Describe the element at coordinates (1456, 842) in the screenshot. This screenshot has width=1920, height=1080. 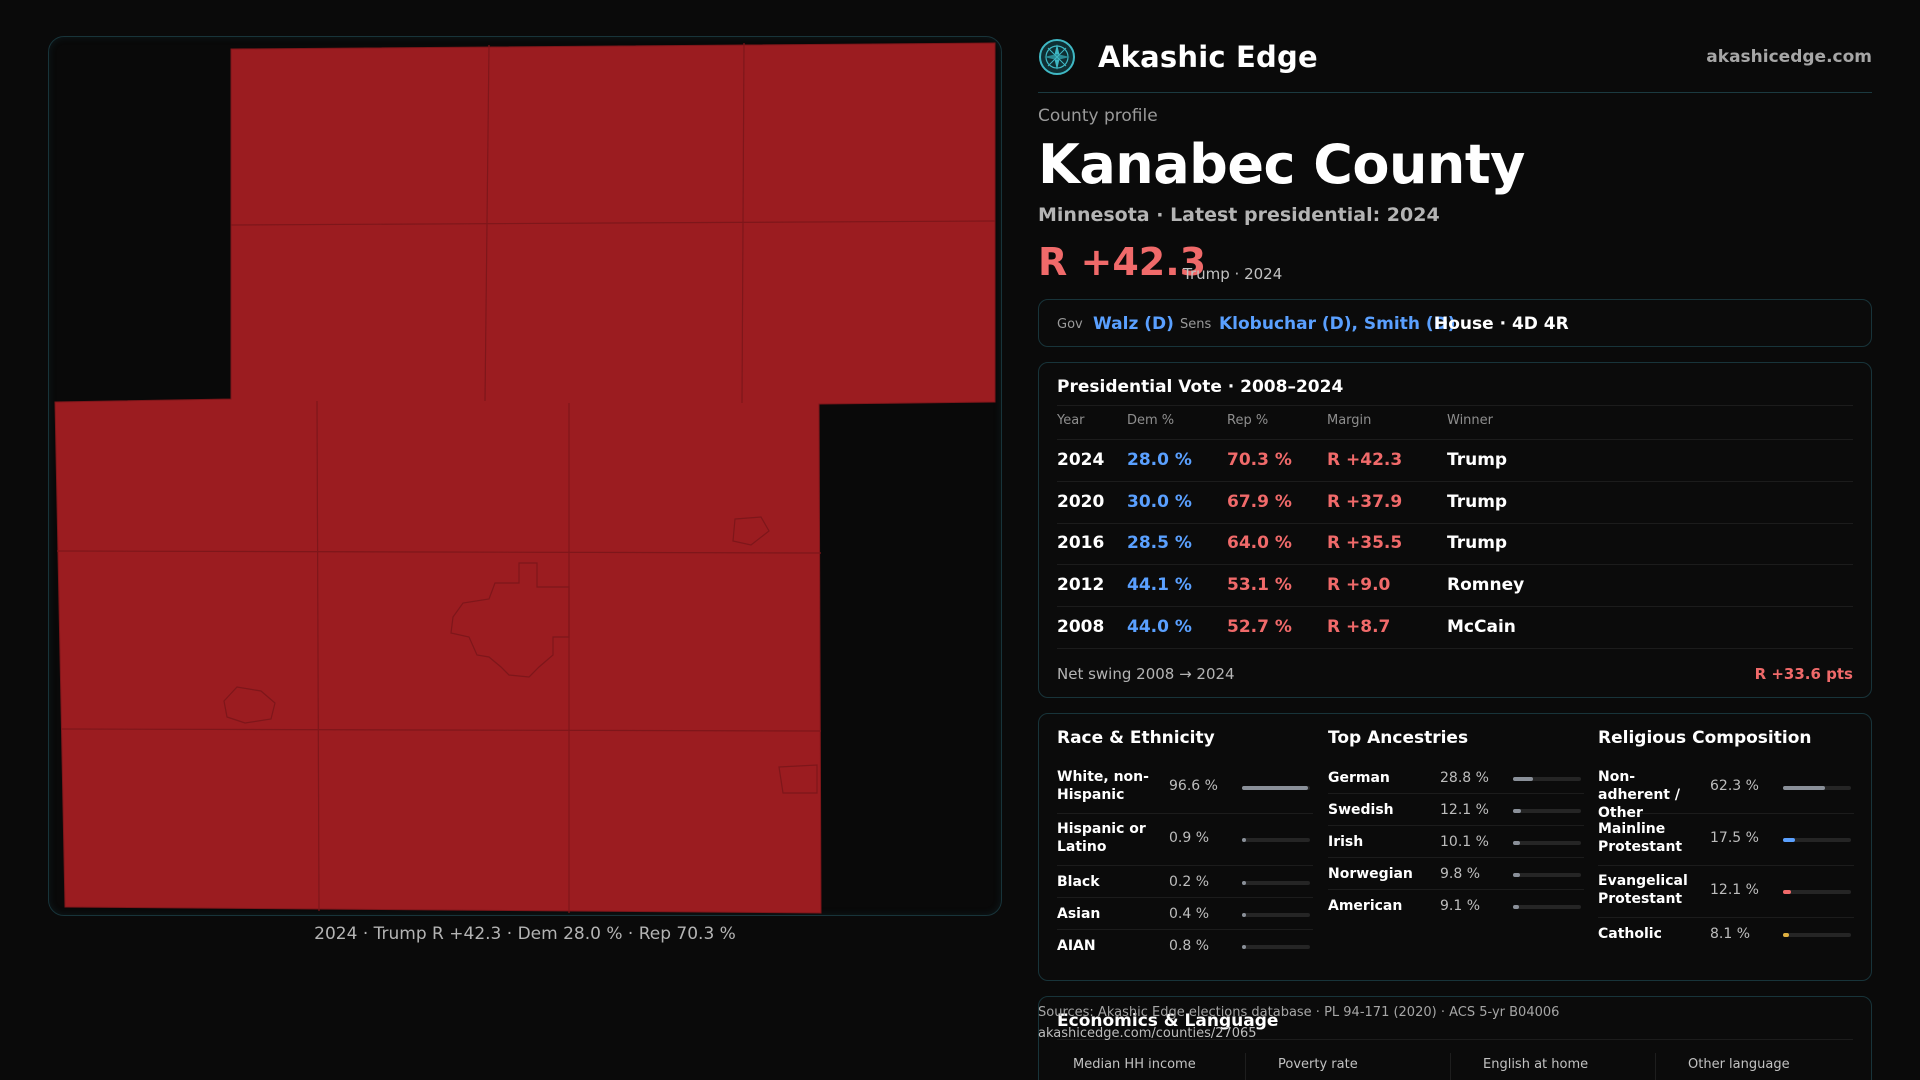
I see `ancestry-row: Irish 10.1 %` at that location.